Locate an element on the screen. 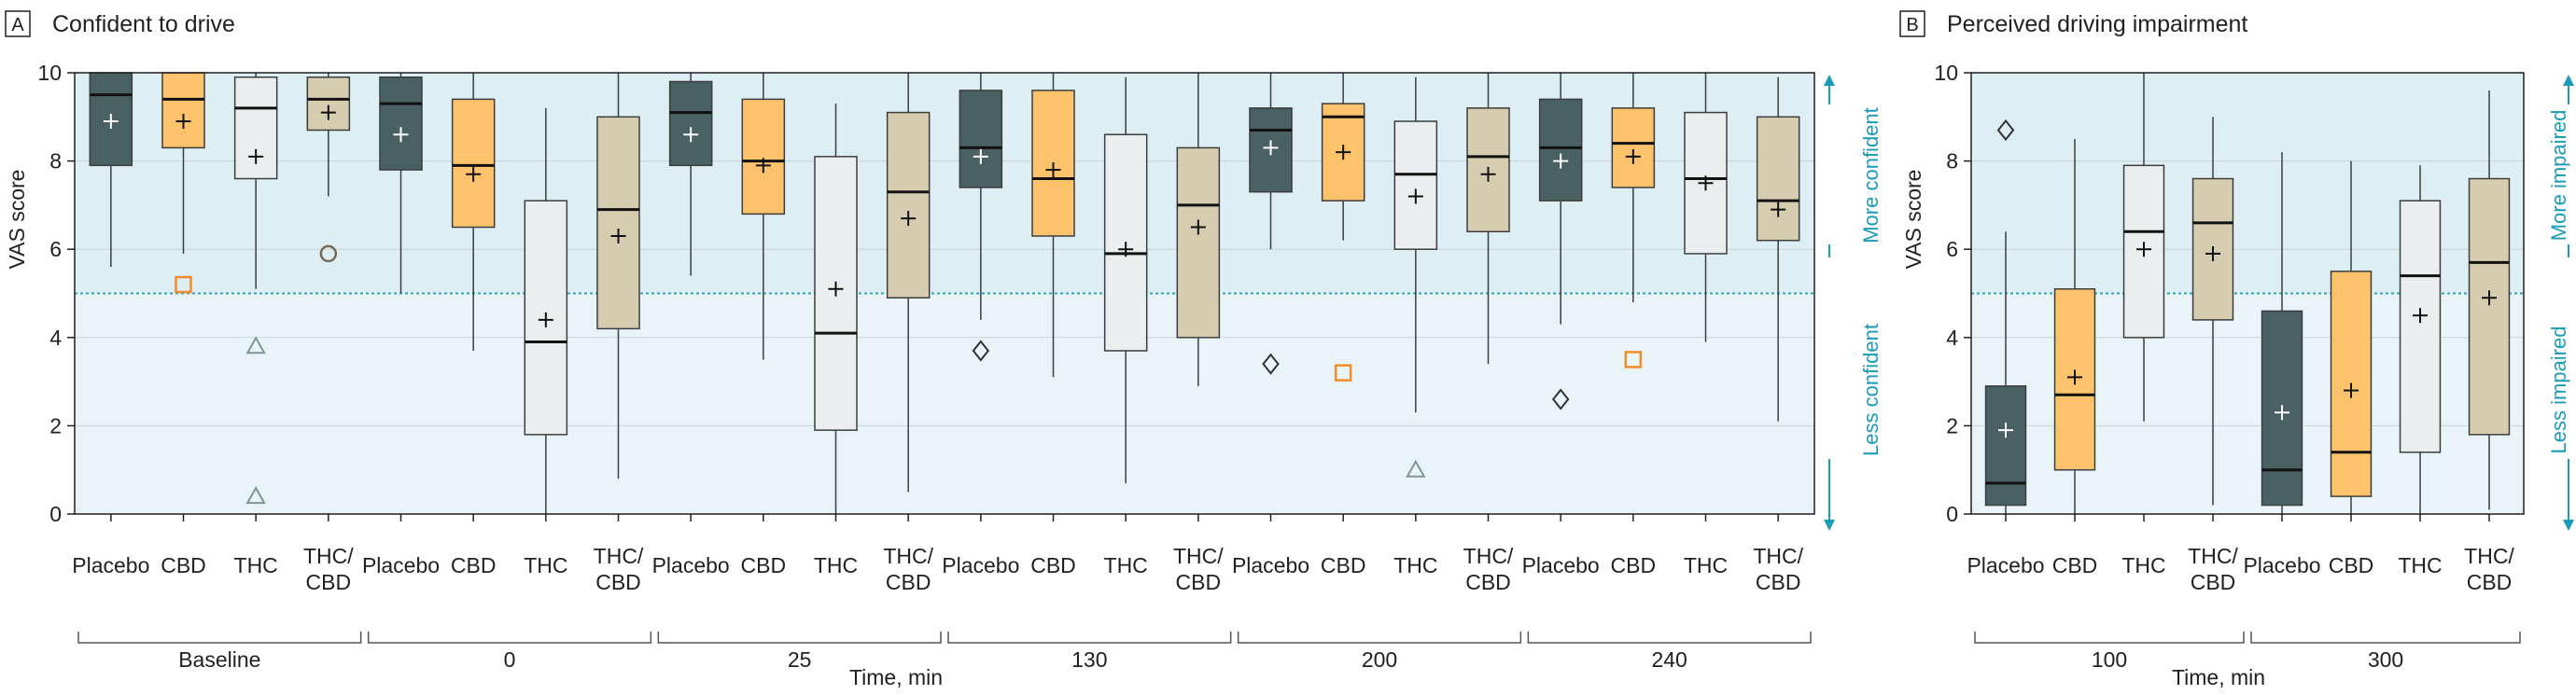  group-label: 25 is located at coordinates (800, 659).